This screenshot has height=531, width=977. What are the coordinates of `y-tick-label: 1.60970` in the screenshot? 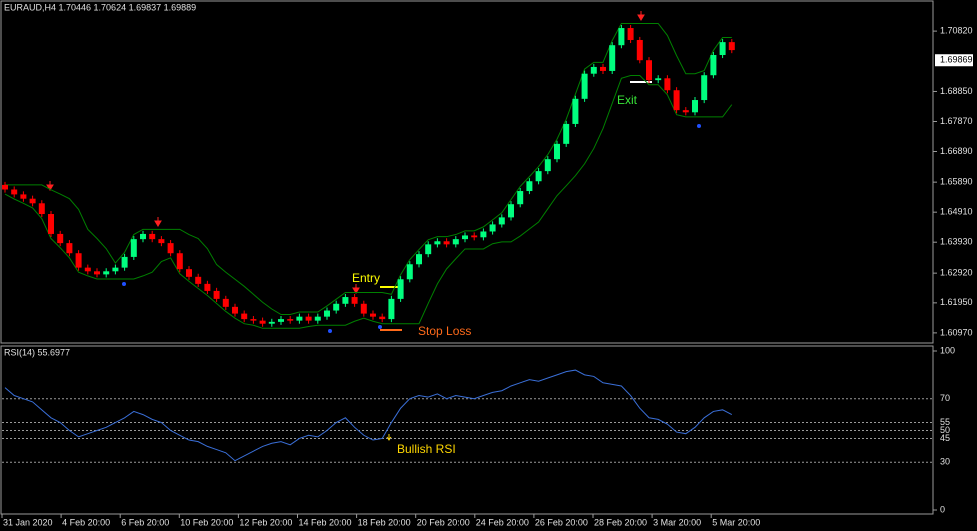 It's located at (956, 332).